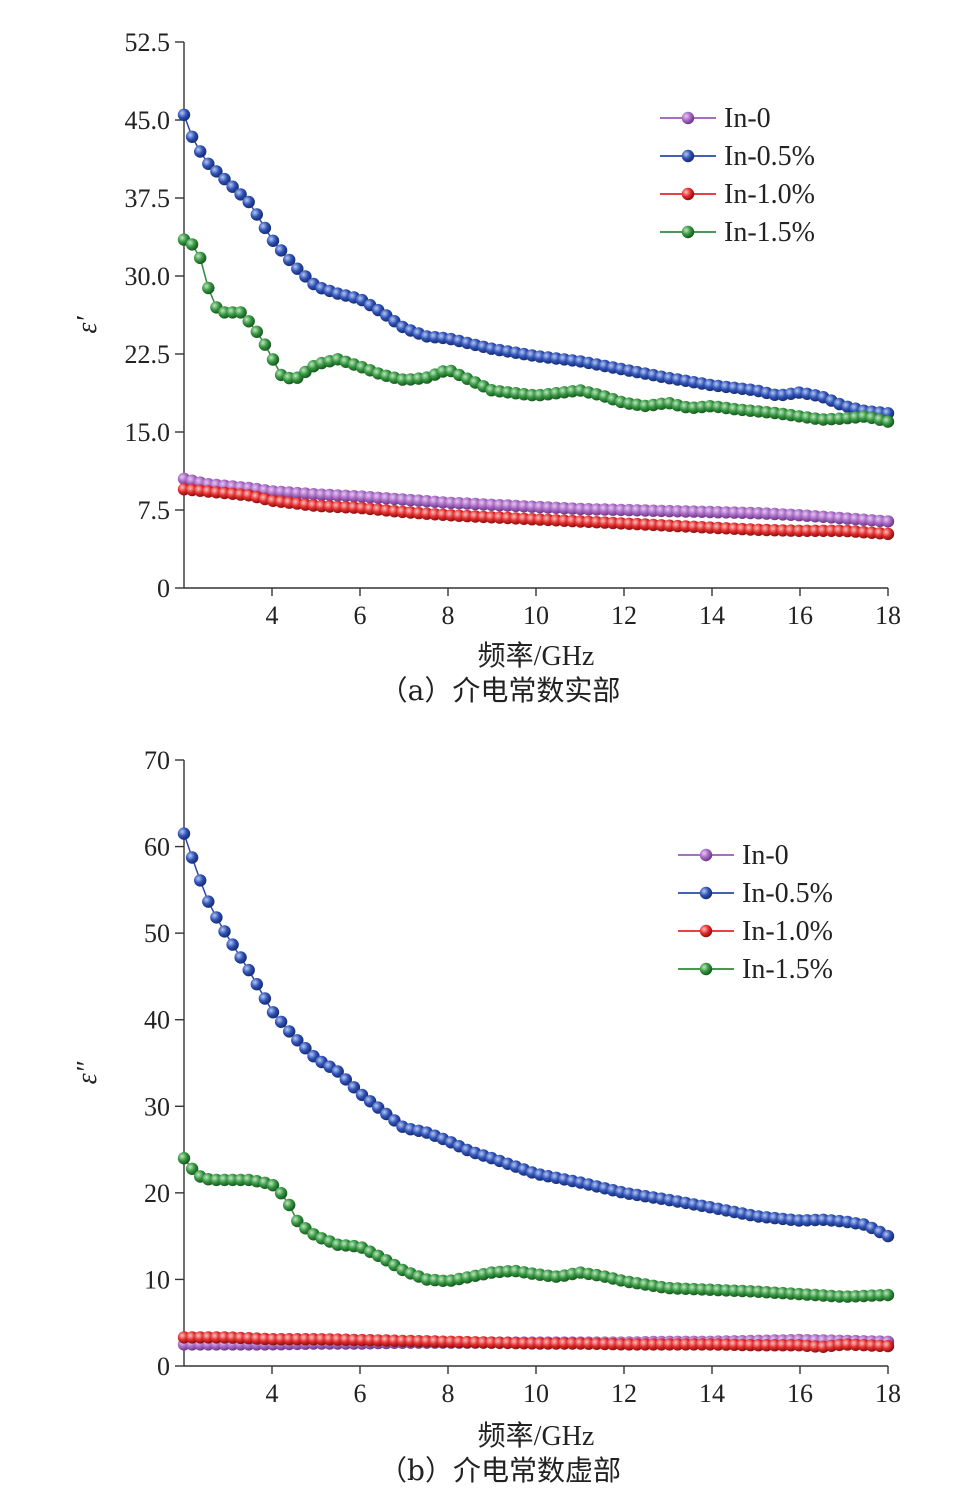 Image resolution: width=979 pixels, height=1511 pixels. Describe the element at coordinates (157, 847) in the screenshot. I see `y-tick-label: 60` at that location.